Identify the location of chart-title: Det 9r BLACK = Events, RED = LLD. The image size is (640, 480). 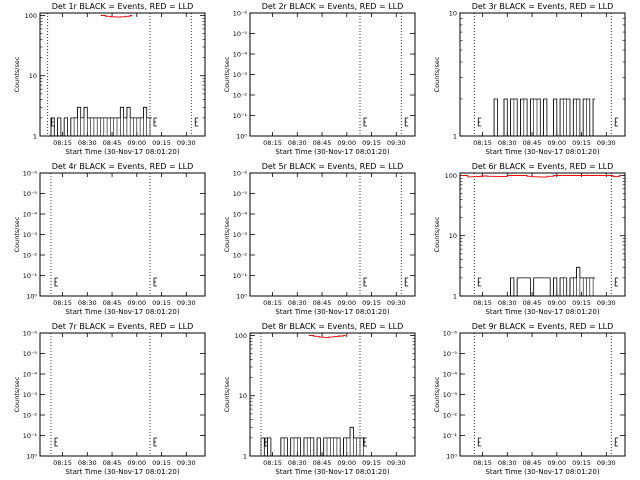
(543, 326).